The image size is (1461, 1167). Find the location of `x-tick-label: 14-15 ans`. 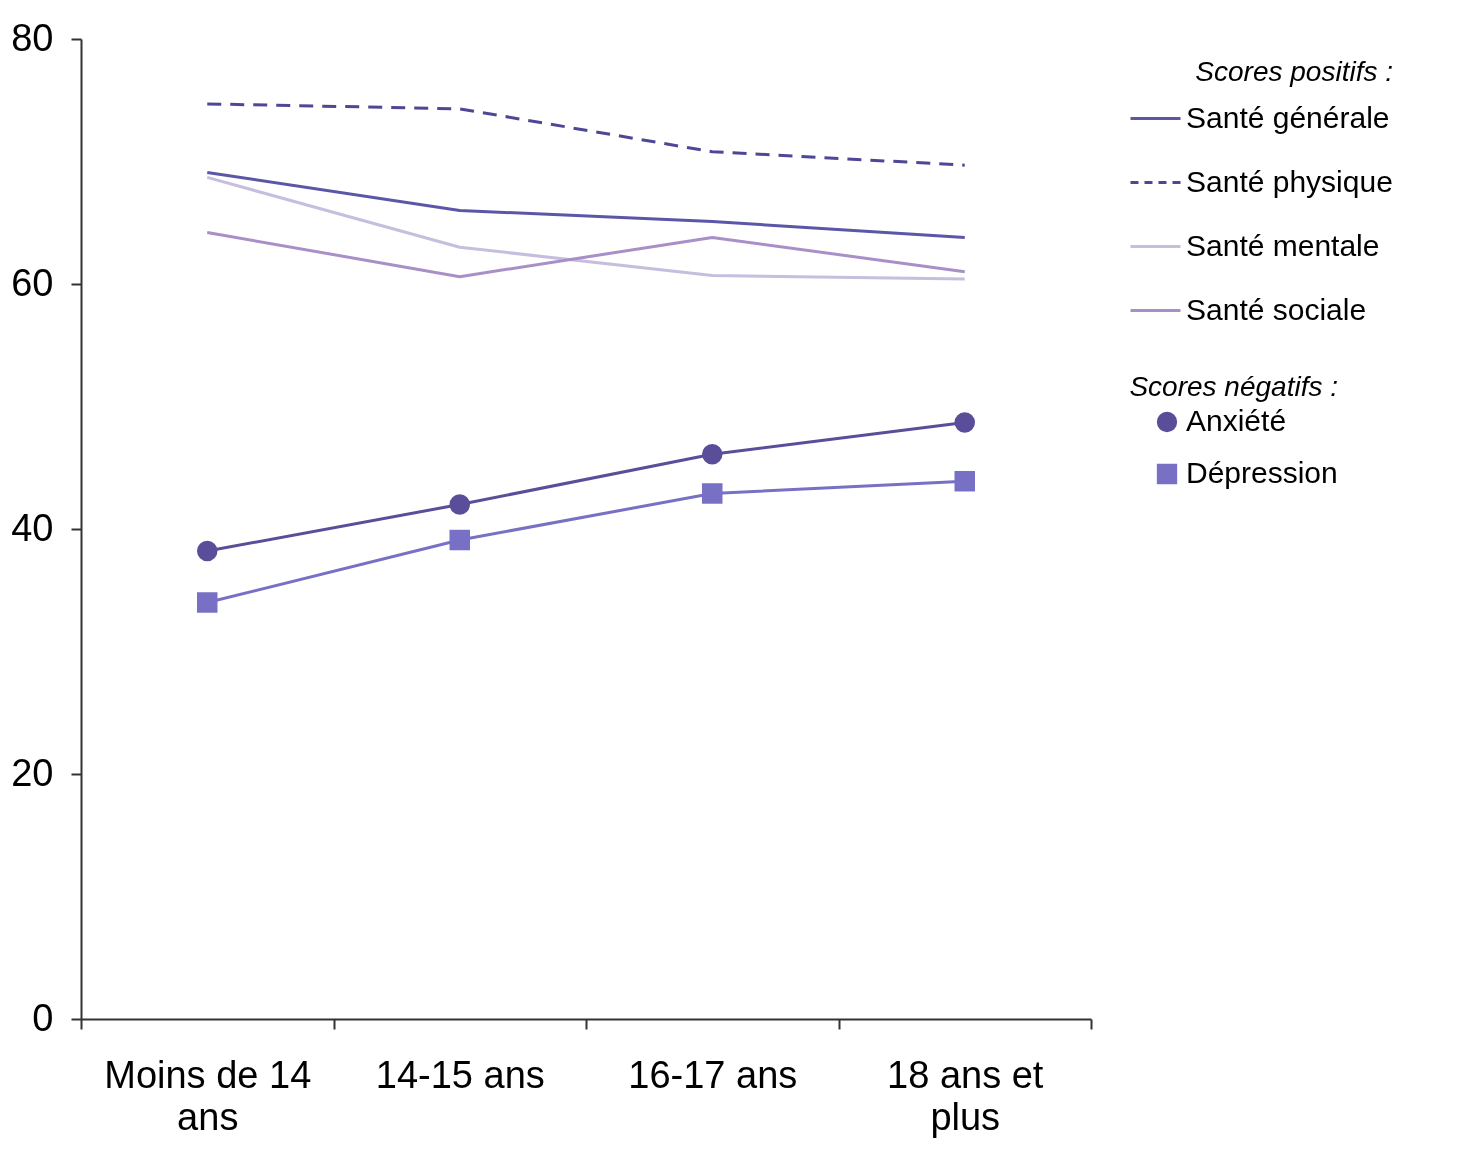

x-tick-label: 14-15 ans is located at coordinates (460, 1074).